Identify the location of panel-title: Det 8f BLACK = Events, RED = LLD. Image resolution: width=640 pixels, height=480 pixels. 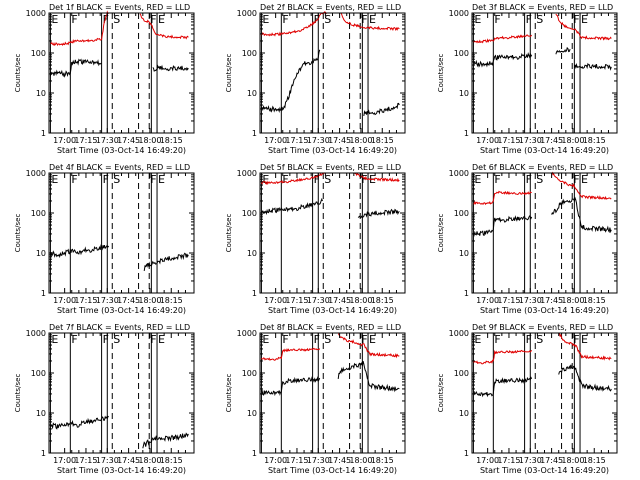
(330, 327).